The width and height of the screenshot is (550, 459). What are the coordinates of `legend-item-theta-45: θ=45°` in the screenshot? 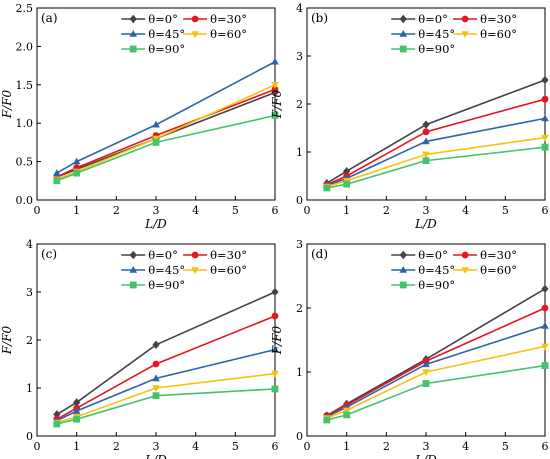 It's located at (423, 34).